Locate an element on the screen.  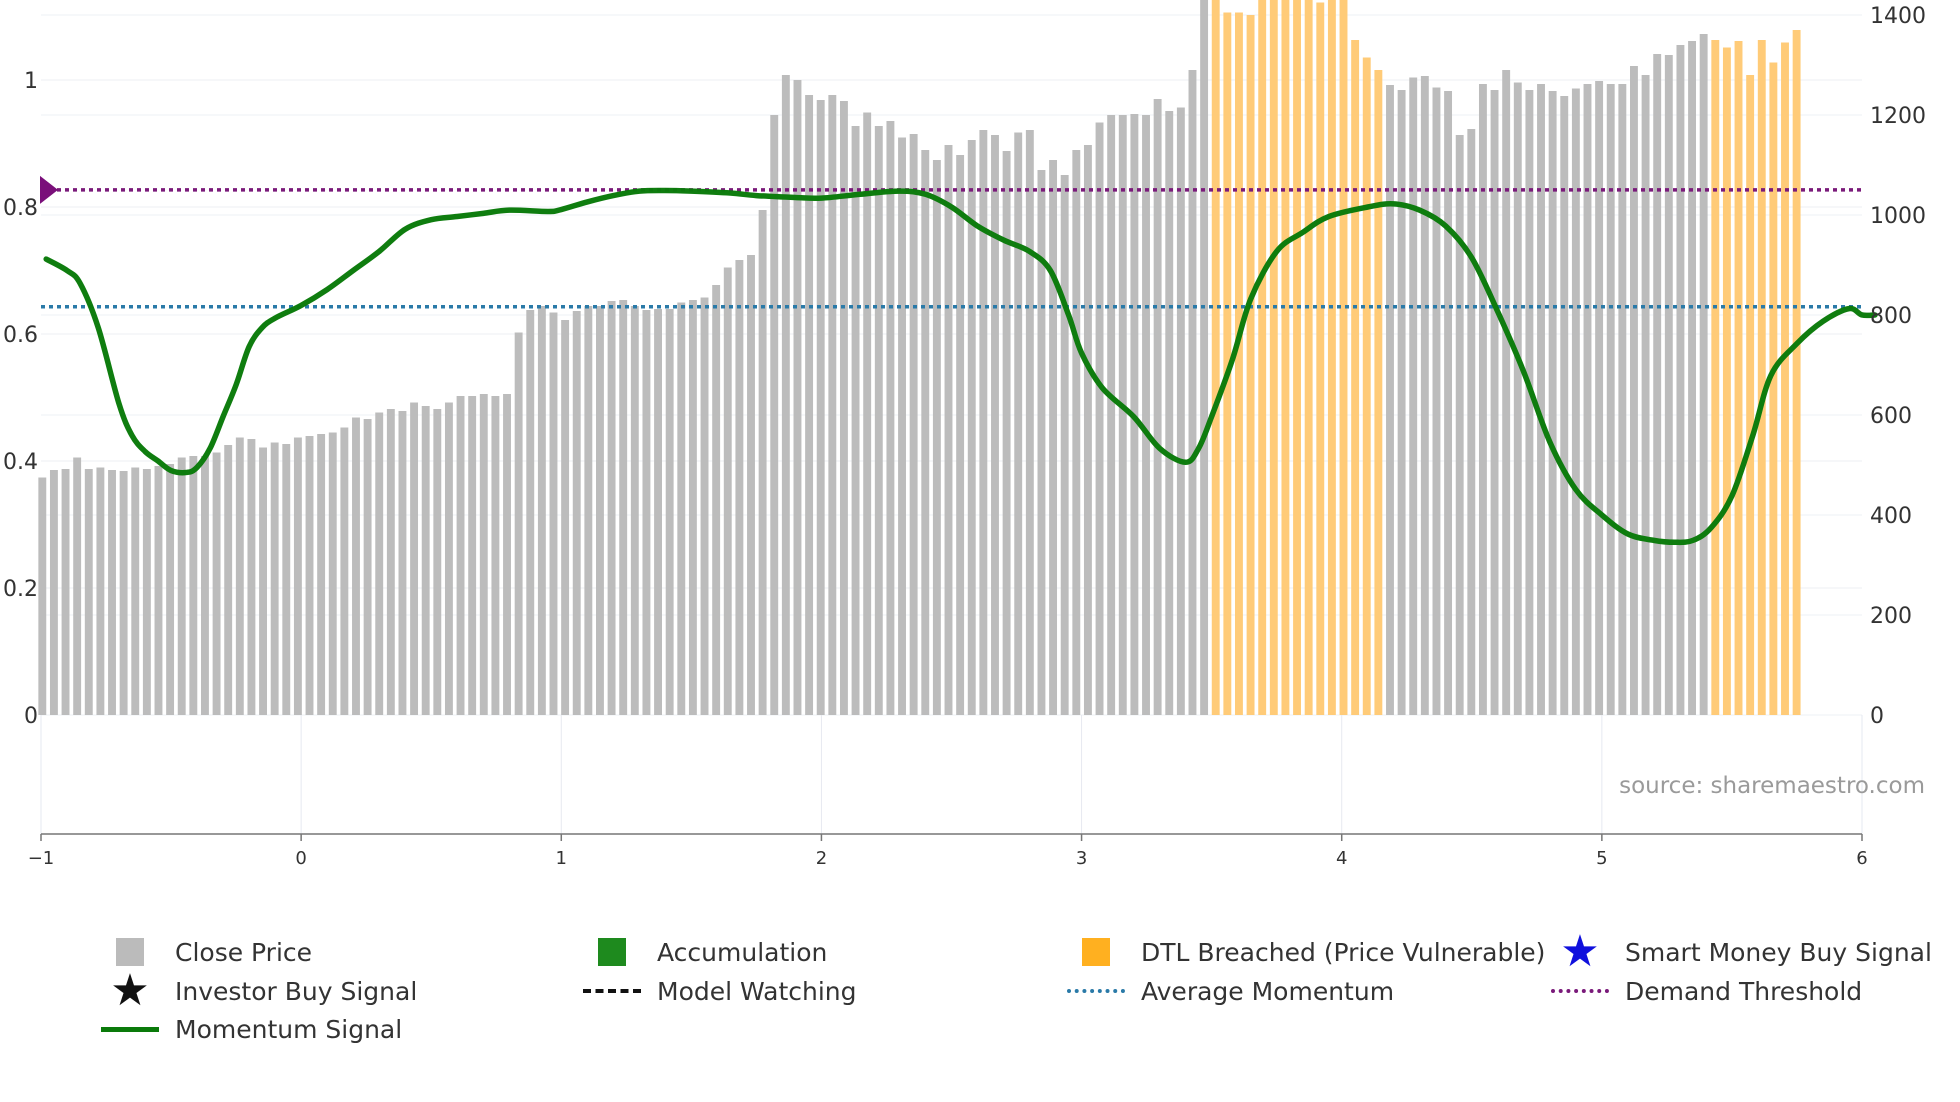
legend-item-smart-money-buy-signal: ★ Smart Money Buy Signal is located at coordinates (1738, 952).